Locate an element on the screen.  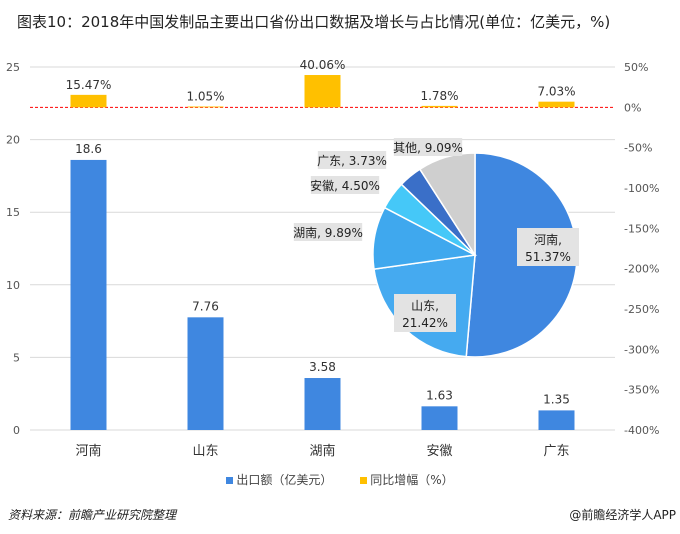
pie-label: 51.37% is located at coordinates (548, 257).